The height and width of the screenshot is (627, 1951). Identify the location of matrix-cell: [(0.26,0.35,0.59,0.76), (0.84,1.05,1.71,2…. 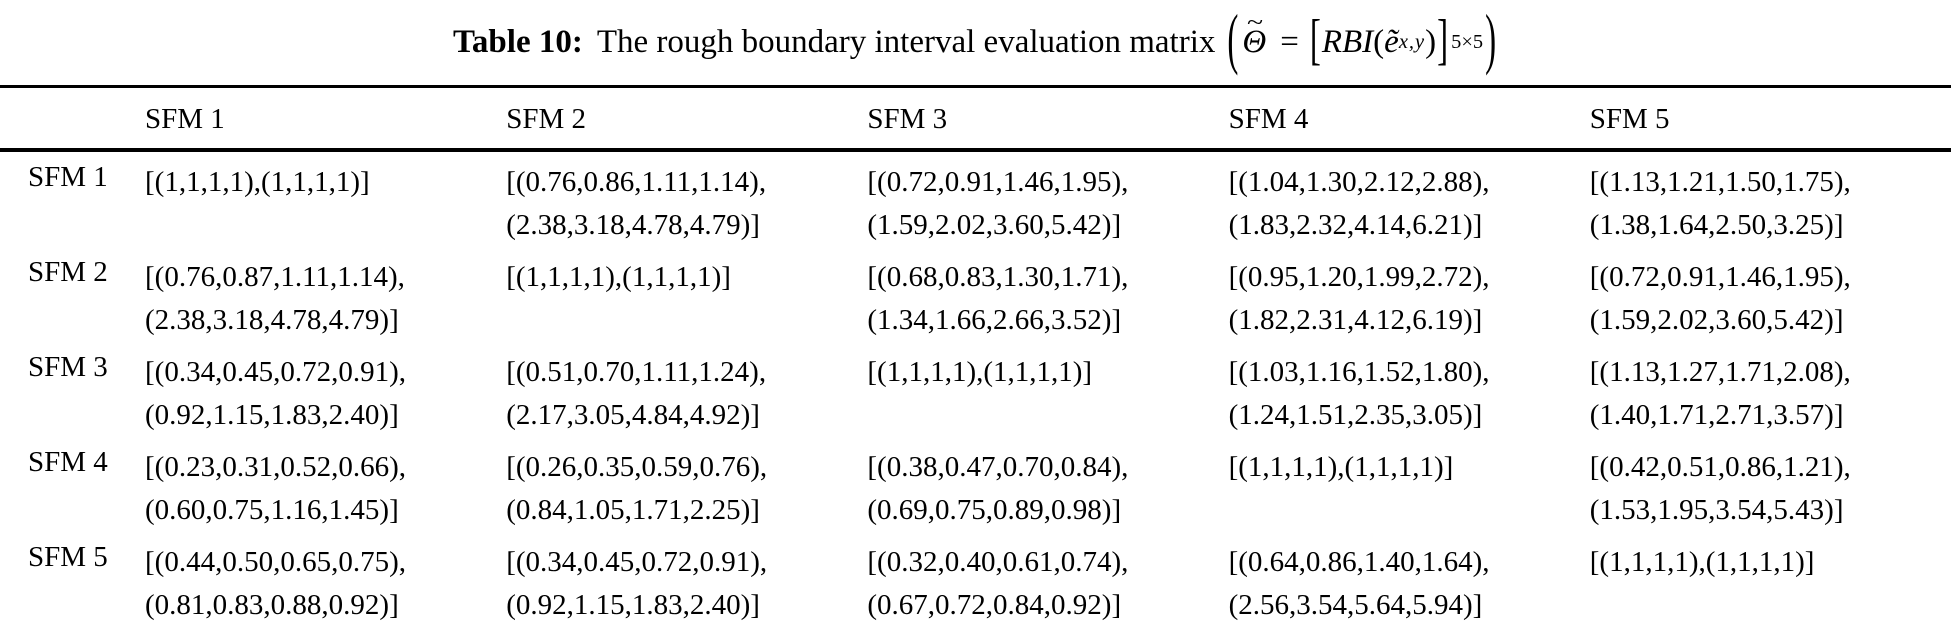
(686, 484).